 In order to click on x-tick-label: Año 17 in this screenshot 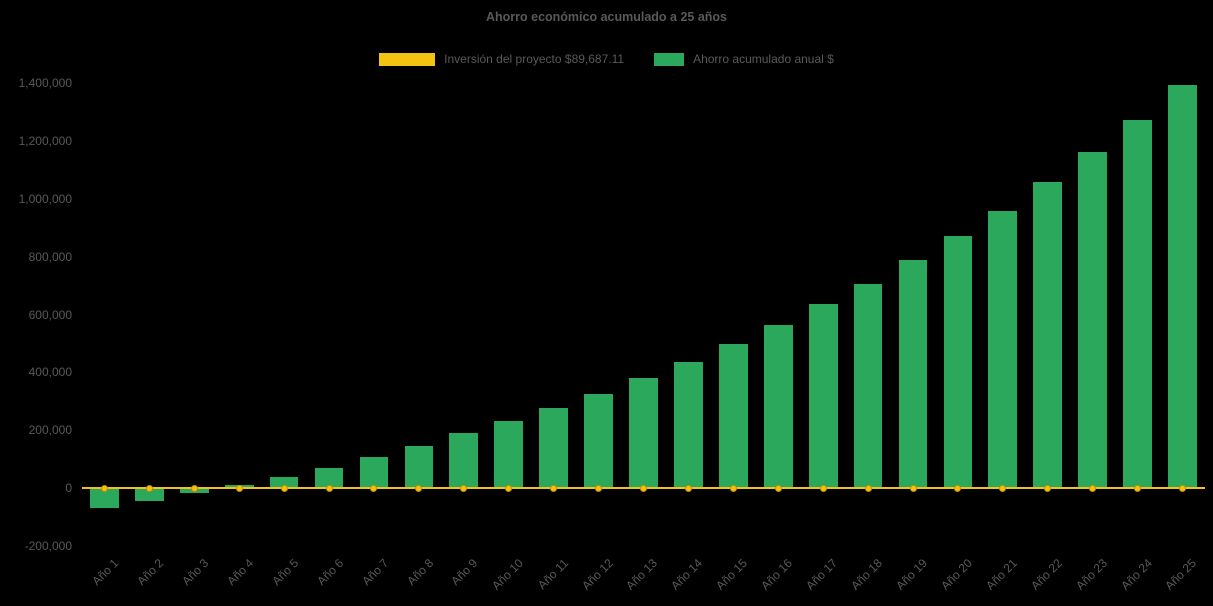, I will do `click(822, 574)`.